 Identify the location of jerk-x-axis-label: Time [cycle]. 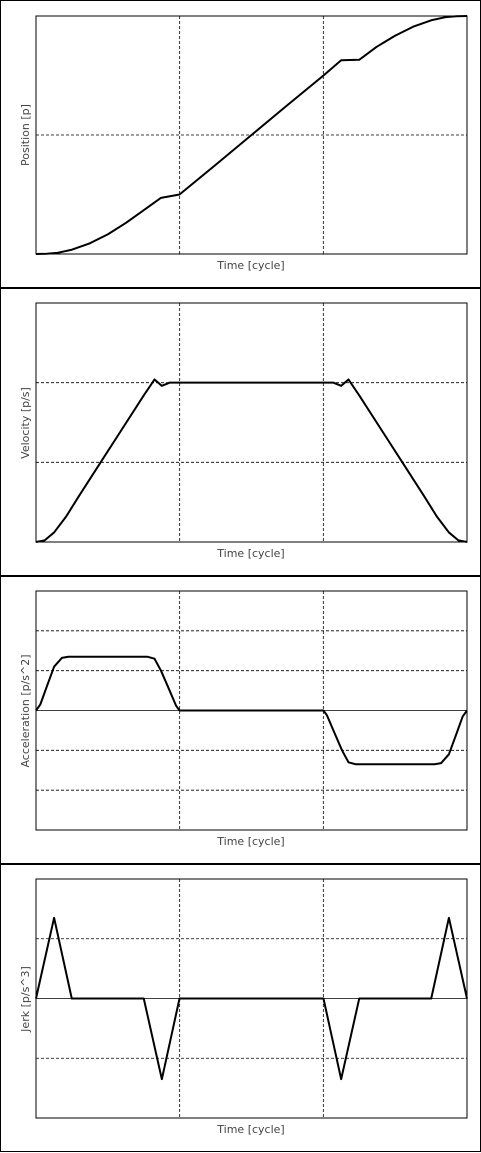
(250, 1129).